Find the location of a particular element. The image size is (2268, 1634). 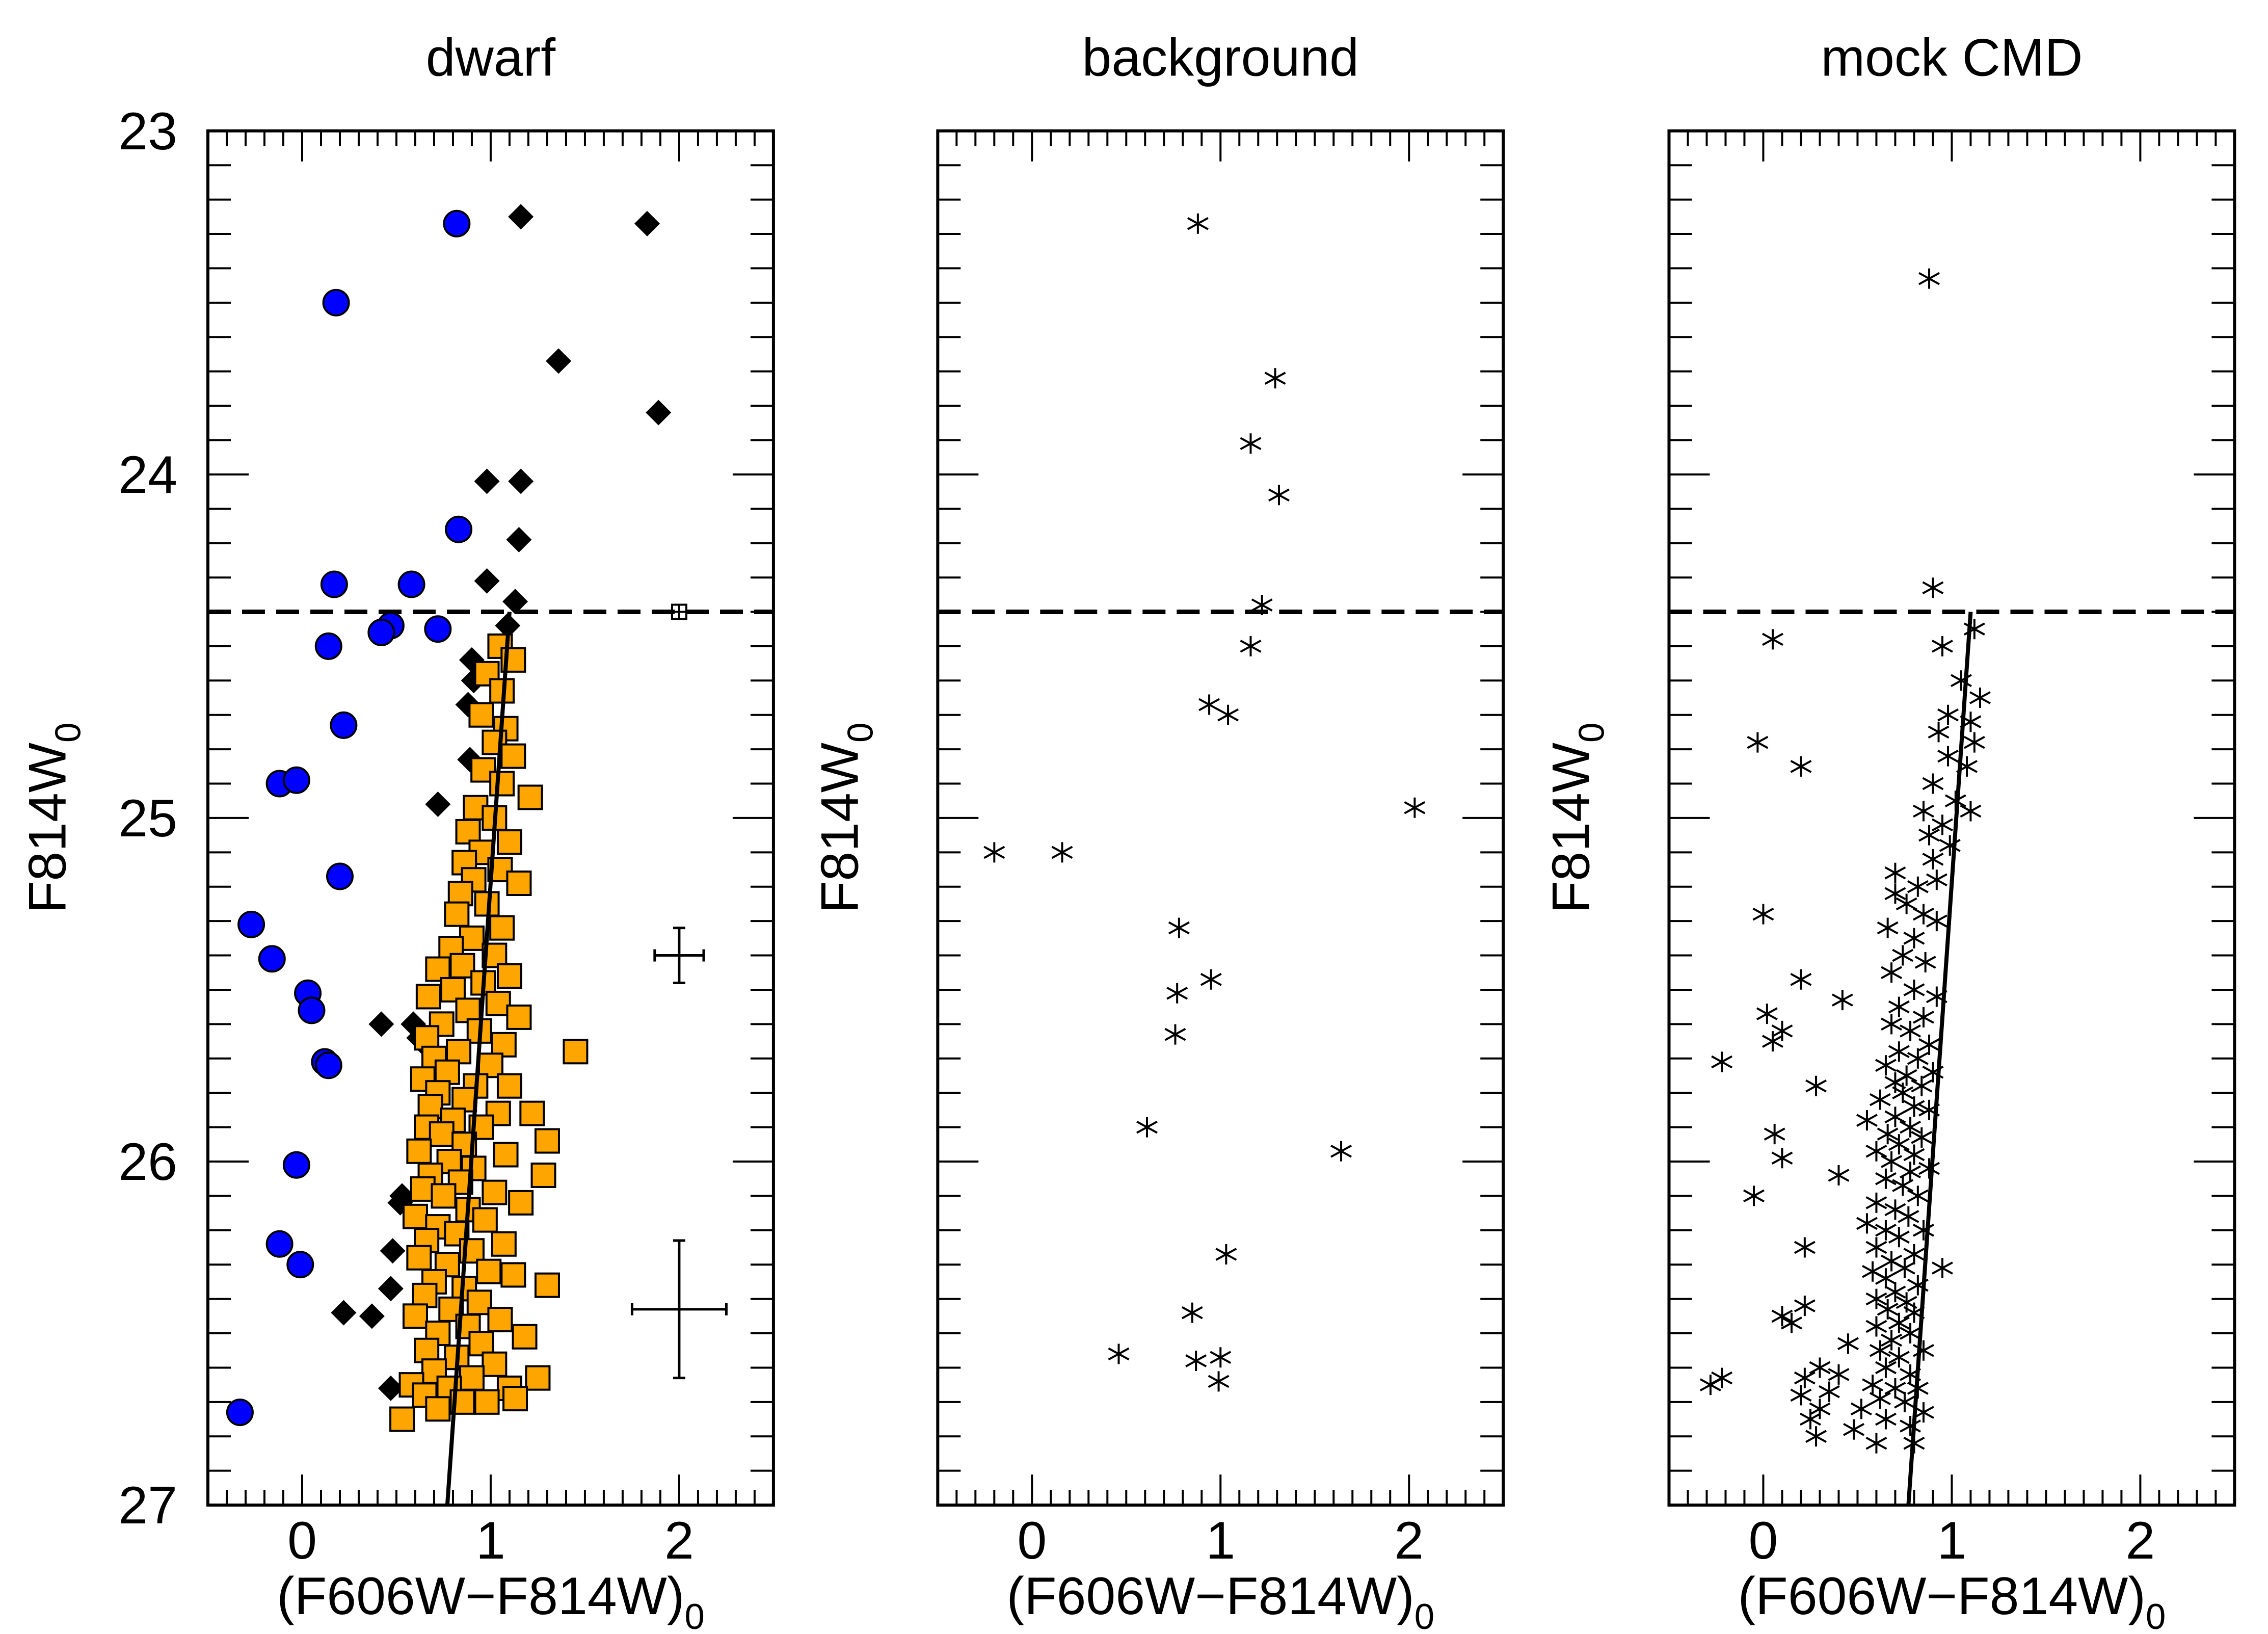

x-axis-label: (F606W−F814W)0 is located at coordinates (1952, 1600).